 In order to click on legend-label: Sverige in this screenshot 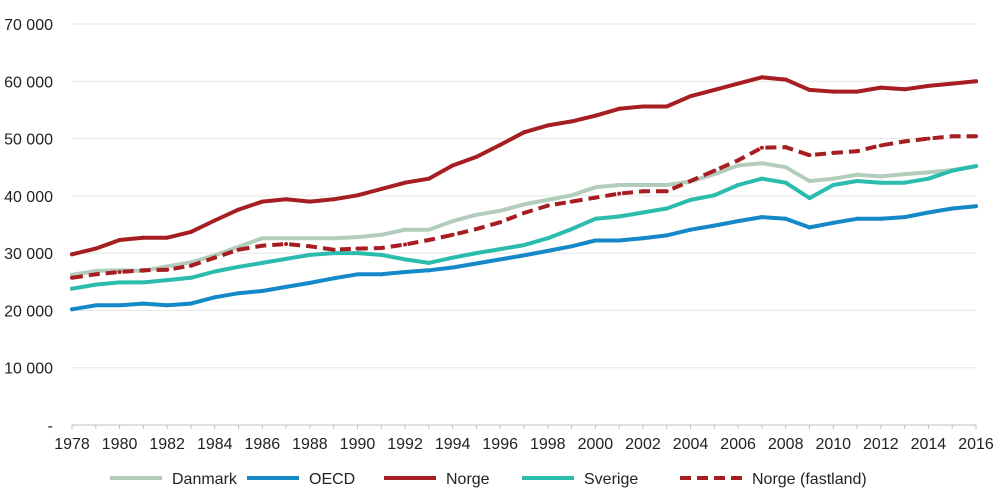, I will do `click(611, 479)`.